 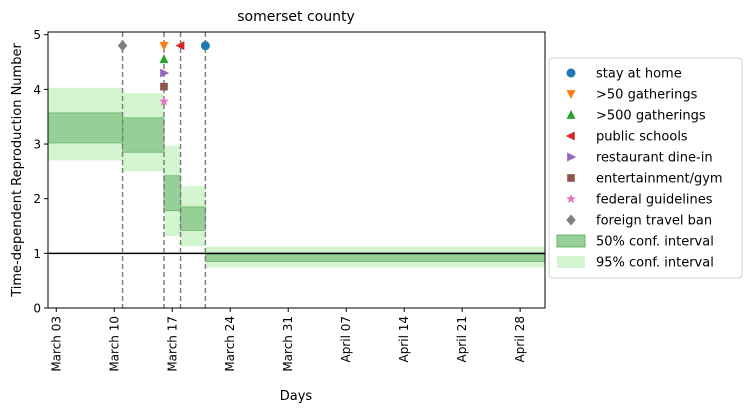 What do you see at coordinates (655, 263) in the screenshot?
I see `legend-label: 95% conf. interval` at bounding box center [655, 263].